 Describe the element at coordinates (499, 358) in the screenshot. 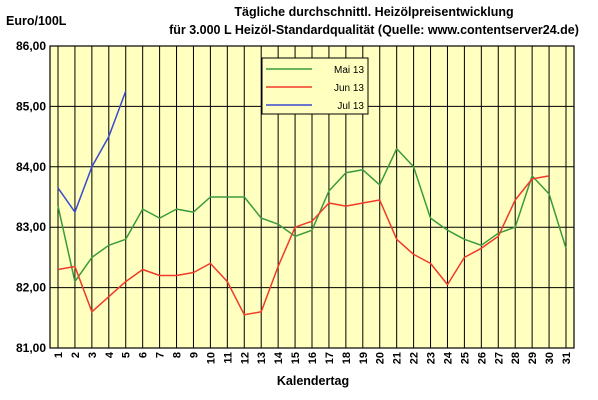

I see `x-tick-label: 27` at that location.